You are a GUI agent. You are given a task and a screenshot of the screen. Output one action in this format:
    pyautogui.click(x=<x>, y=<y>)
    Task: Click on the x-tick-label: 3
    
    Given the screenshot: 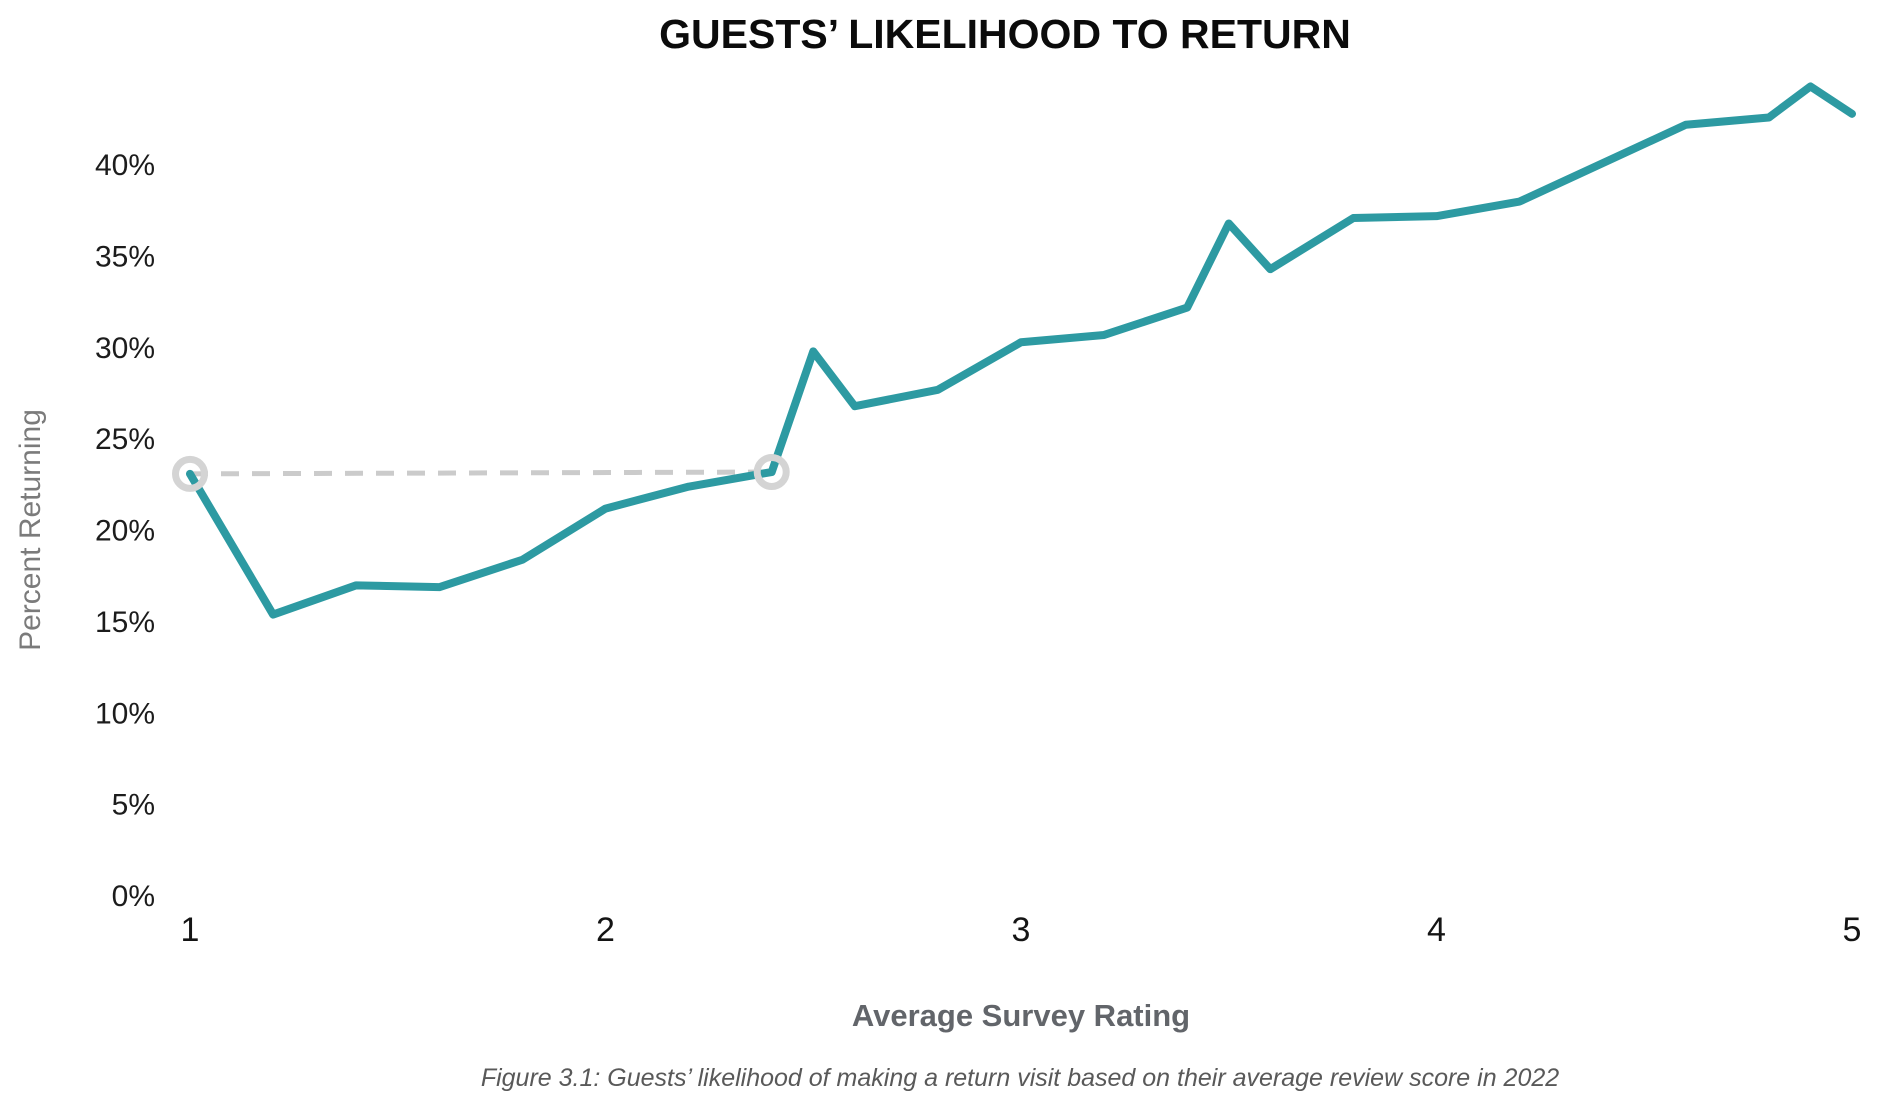 What is the action you would take?
    pyautogui.click(x=1021, y=930)
    